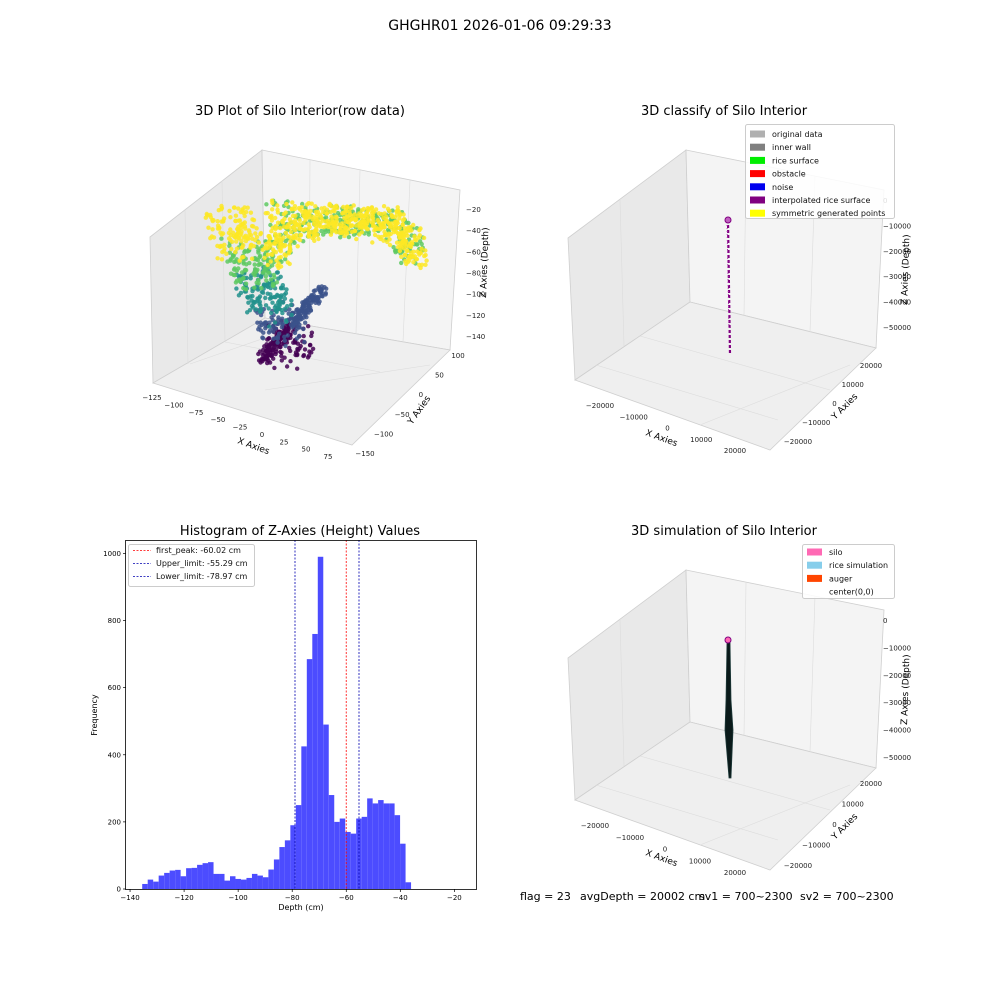 The width and height of the screenshot is (1000, 1000). What do you see at coordinates (841, 578) in the screenshot?
I see `simulation-legend-label: auger` at bounding box center [841, 578].